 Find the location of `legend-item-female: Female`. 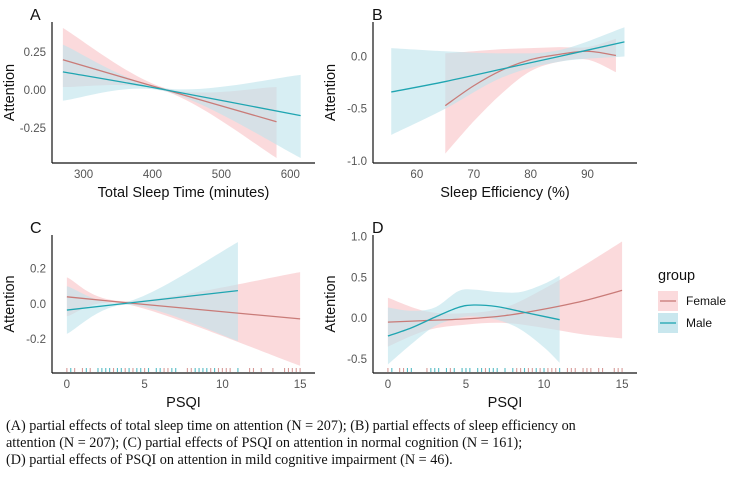

legend-item-female: Female is located at coordinates (692, 301).